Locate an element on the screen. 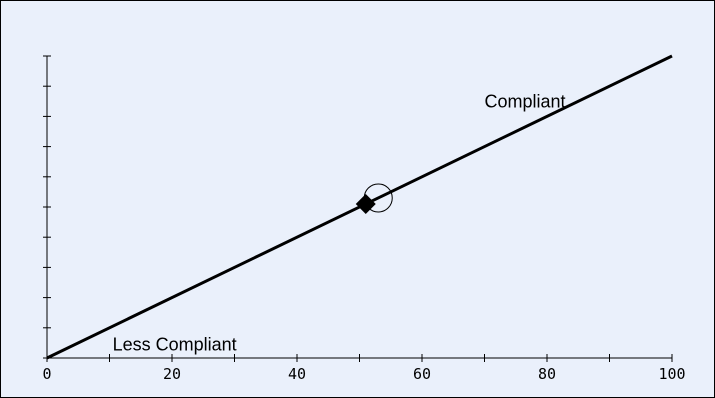  markers-layer is located at coordinates (374, 198).